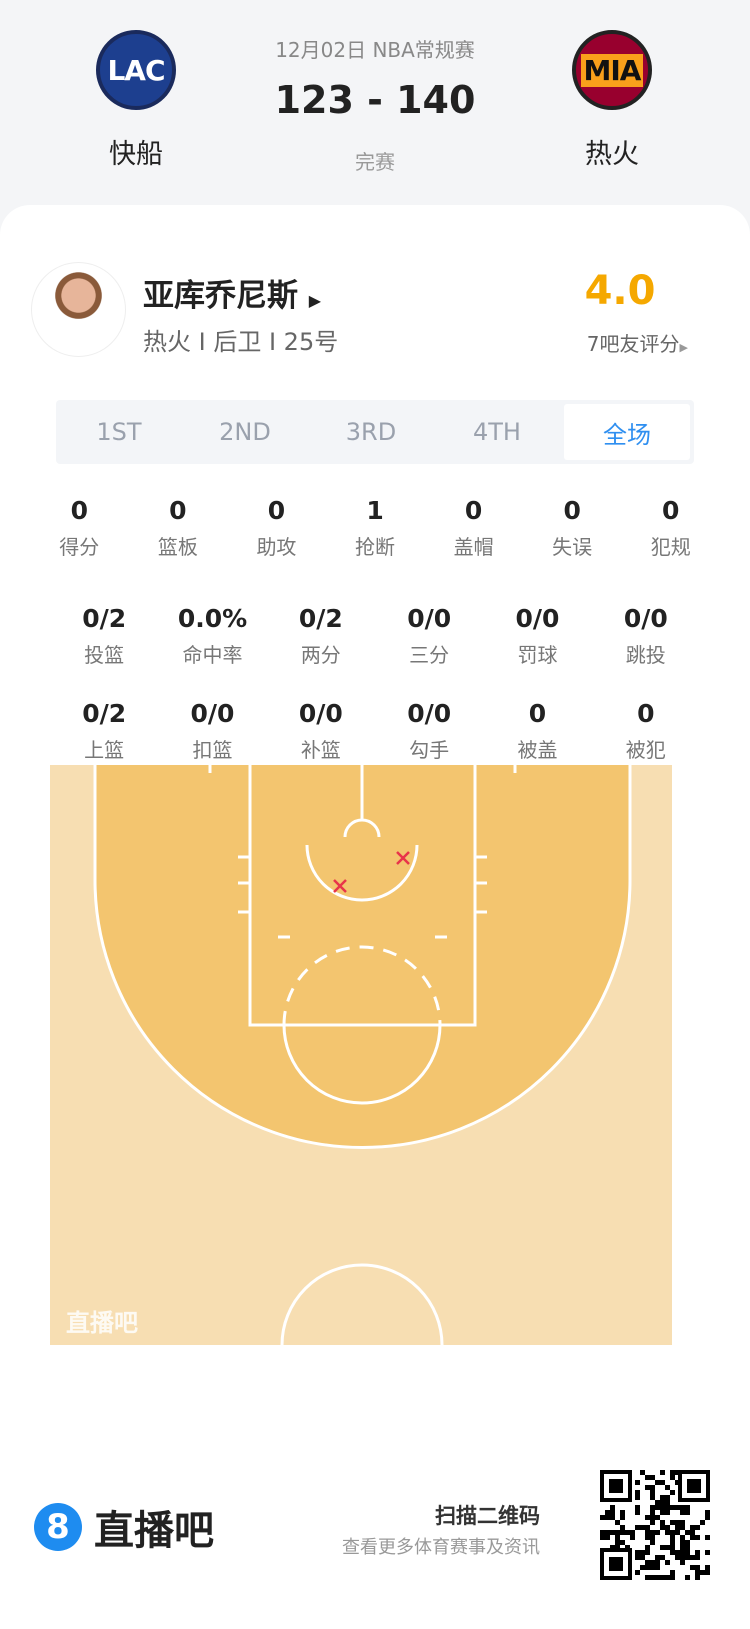  Describe the element at coordinates (78, 309) in the screenshot. I see `player-avatar` at that location.